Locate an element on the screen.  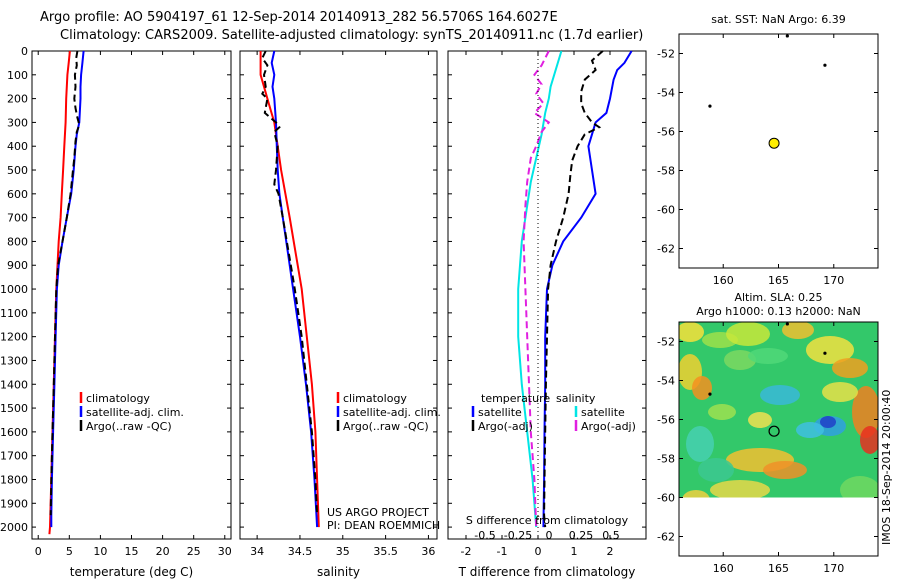
y-tick-label: 1900 is located at coordinates (14, 503).